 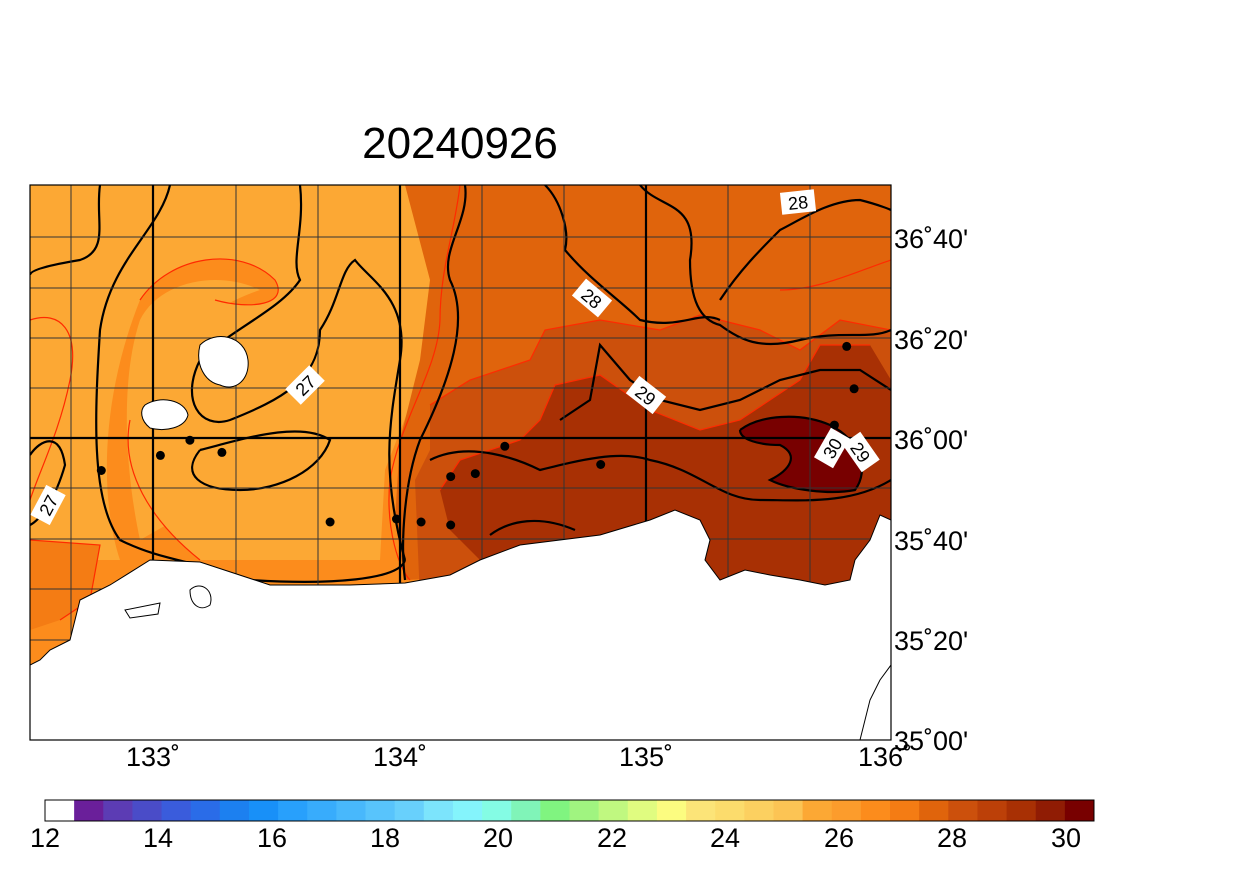 I want to click on colorbar-label: 28, so click(x=952, y=838).